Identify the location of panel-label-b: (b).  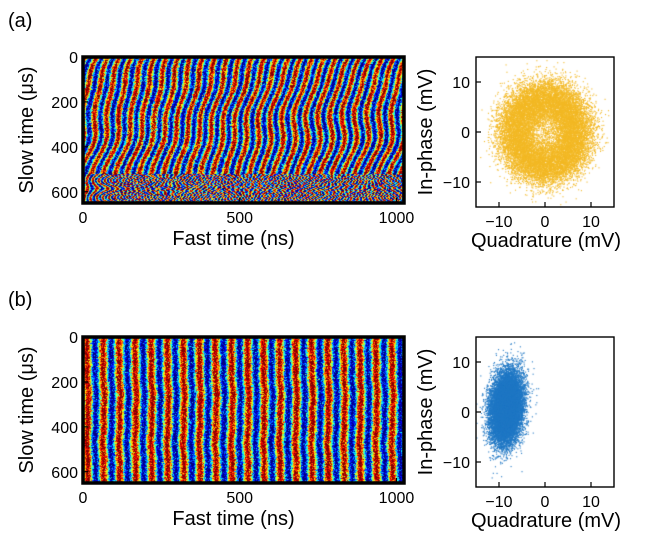
(20, 300).